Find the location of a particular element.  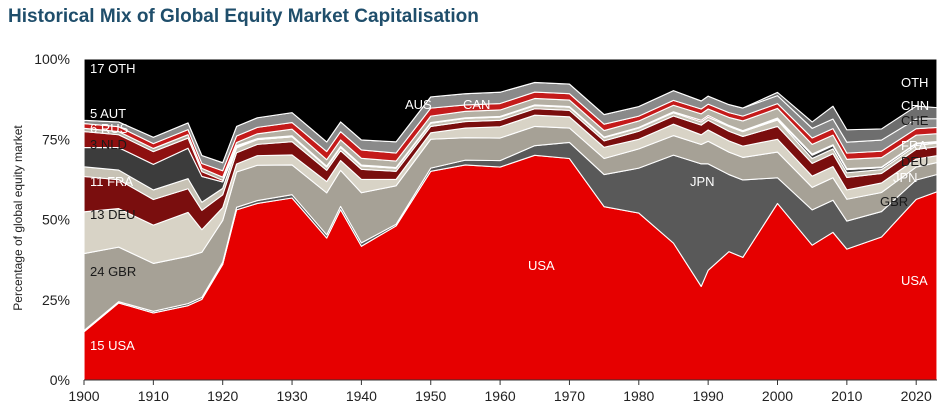

start-label-usa: 15 USA is located at coordinates (112, 345).